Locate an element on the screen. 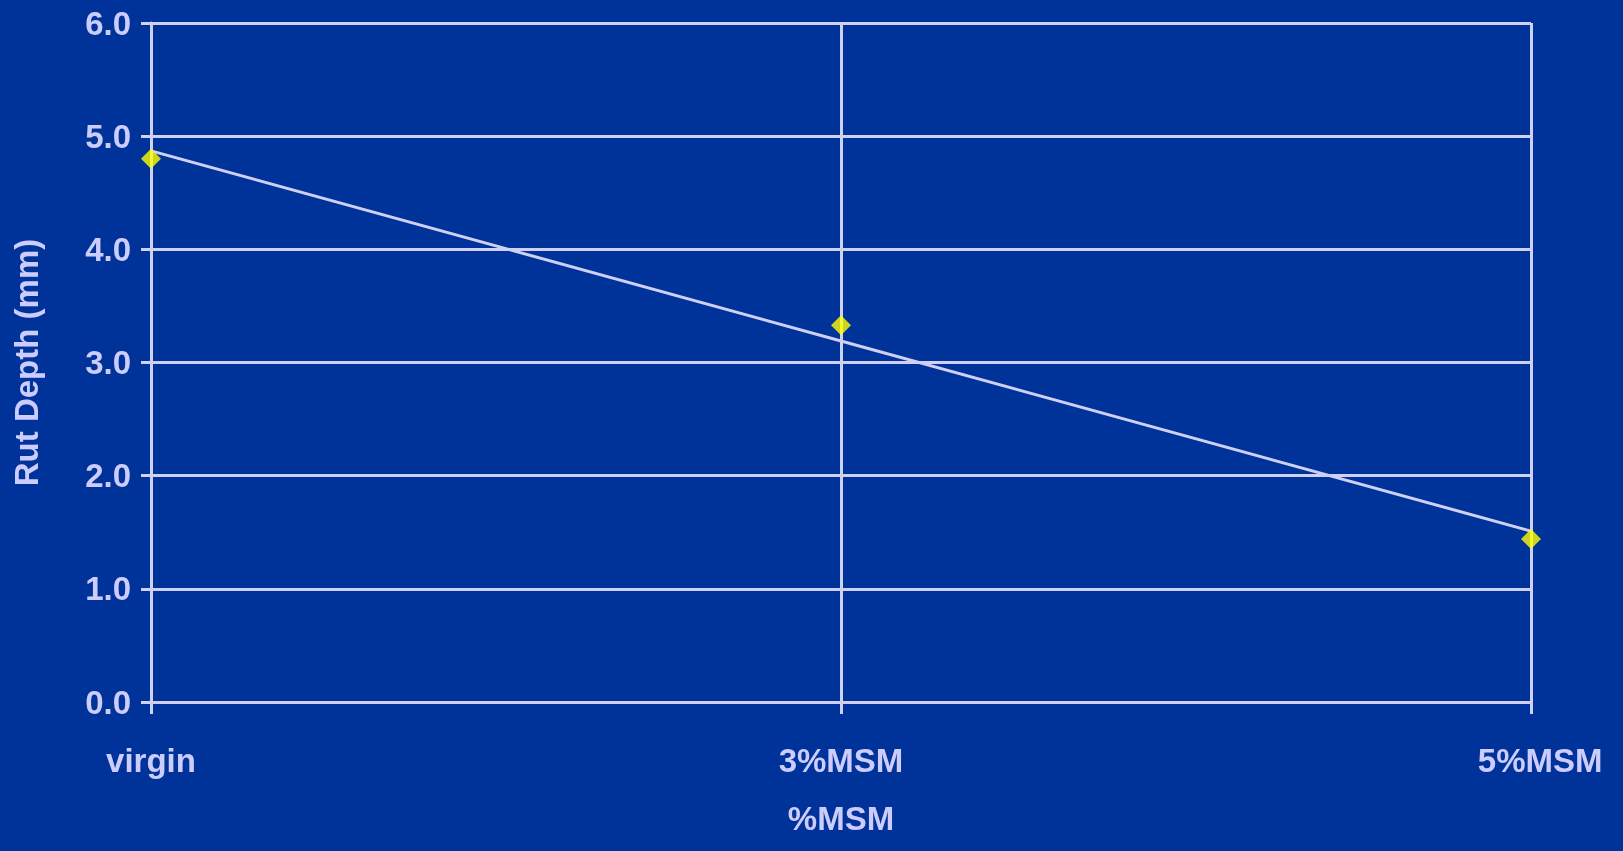  y-tick-label: 4.0 is located at coordinates (108, 249).